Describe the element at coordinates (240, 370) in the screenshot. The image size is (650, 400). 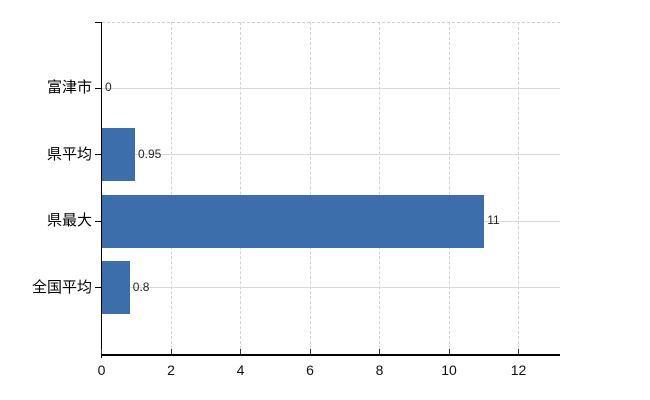
I see `x-tick-label: 4` at that location.